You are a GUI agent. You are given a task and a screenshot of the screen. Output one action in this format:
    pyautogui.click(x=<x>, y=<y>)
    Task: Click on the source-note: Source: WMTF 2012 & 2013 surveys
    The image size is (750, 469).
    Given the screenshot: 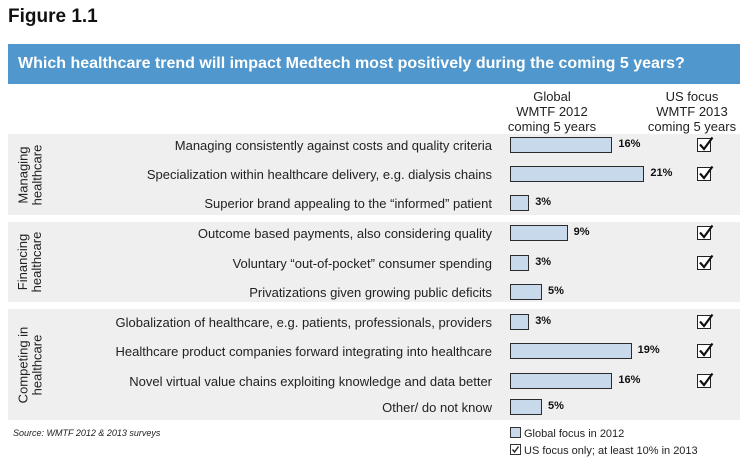 What is the action you would take?
    pyautogui.click(x=87, y=433)
    